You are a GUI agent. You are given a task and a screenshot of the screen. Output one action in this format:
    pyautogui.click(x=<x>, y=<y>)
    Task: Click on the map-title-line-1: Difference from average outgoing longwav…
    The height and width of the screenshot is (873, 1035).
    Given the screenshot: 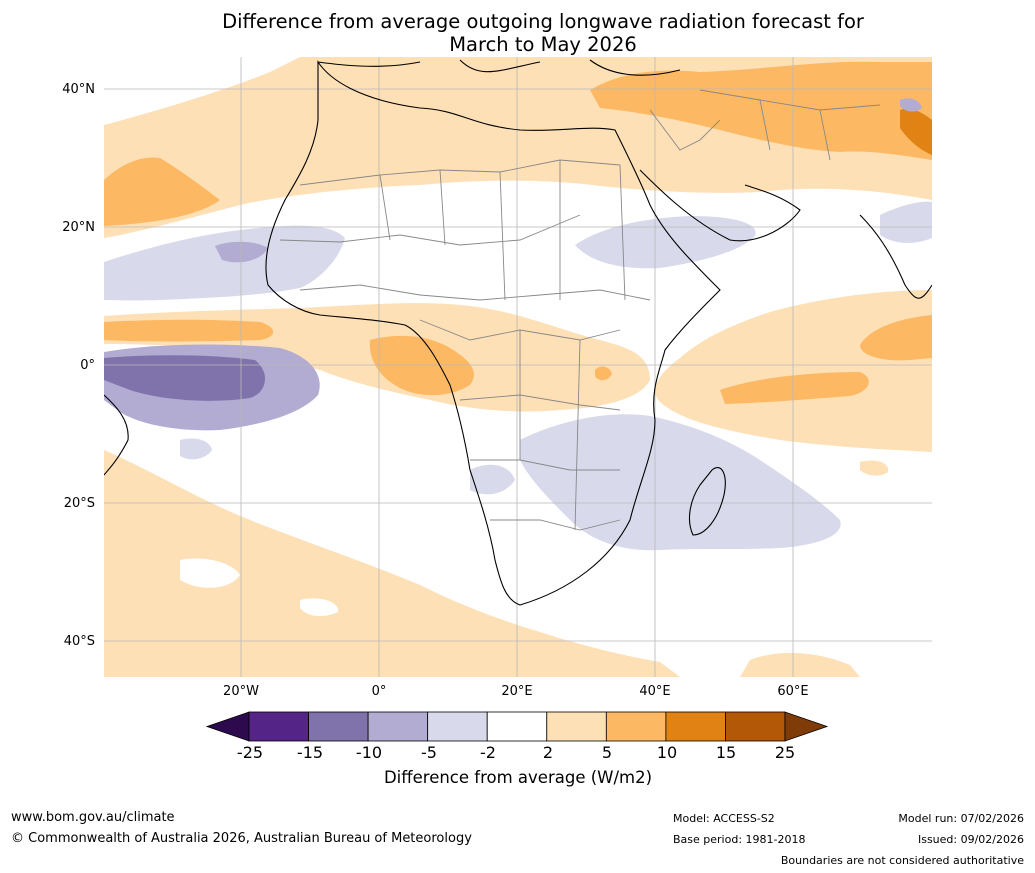 What is the action you would take?
    pyautogui.click(x=543, y=21)
    